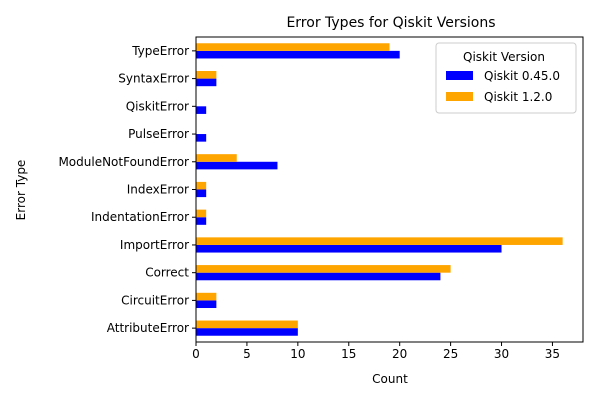 The height and width of the screenshot is (404, 600). I want to click on y-axis-label: Error Type, so click(21, 190).